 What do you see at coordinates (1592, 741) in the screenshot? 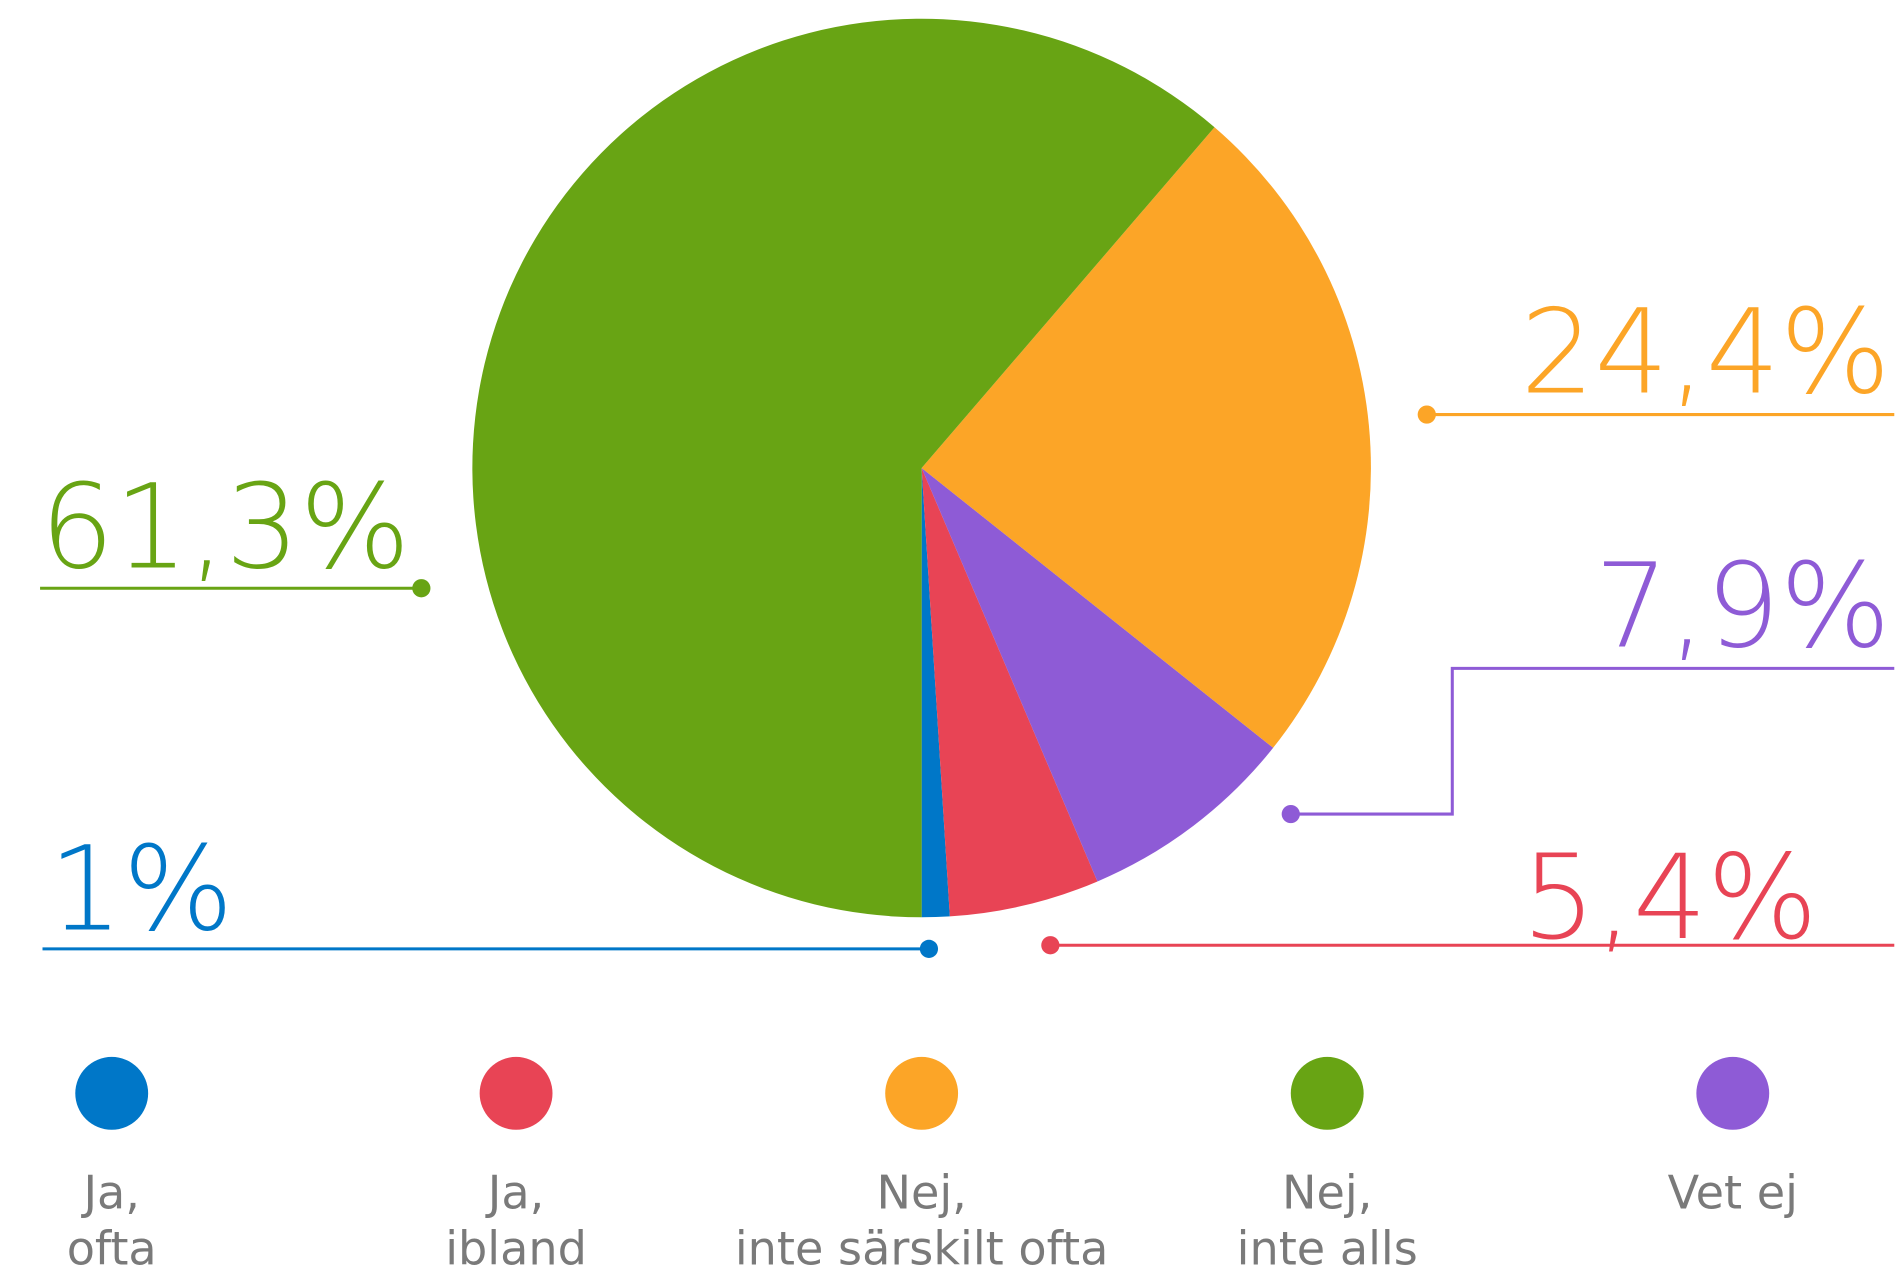
I see `leader-line` at bounding box center [1592, 741].